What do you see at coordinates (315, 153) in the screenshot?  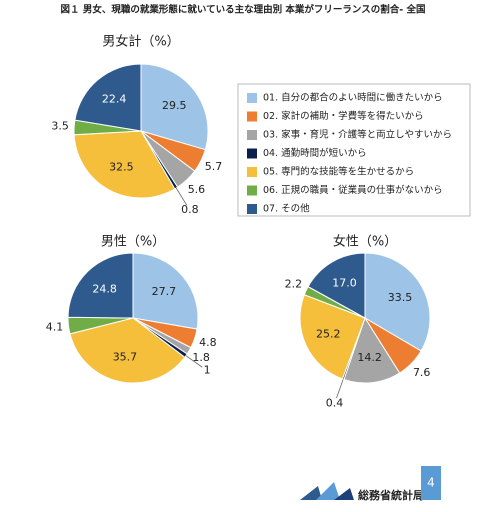 I see `legend-label: 04. 通勤時間が短いから` at bounding box center [315, 153].